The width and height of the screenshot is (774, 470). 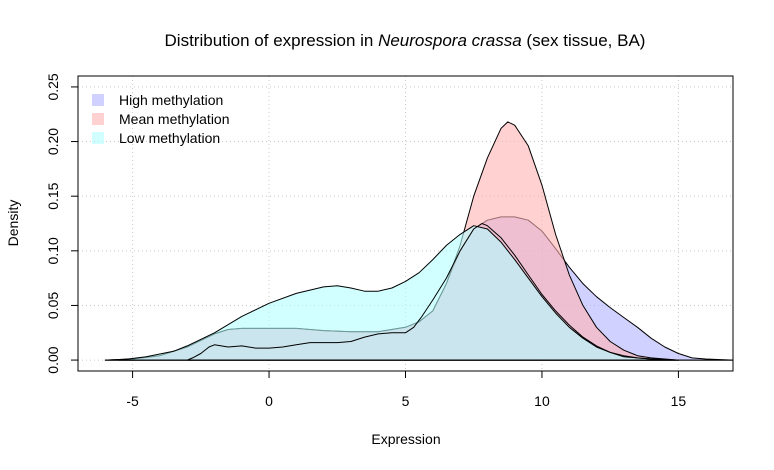 I want to click on y-tick-label: 0.20, so click(x=53, y=141).